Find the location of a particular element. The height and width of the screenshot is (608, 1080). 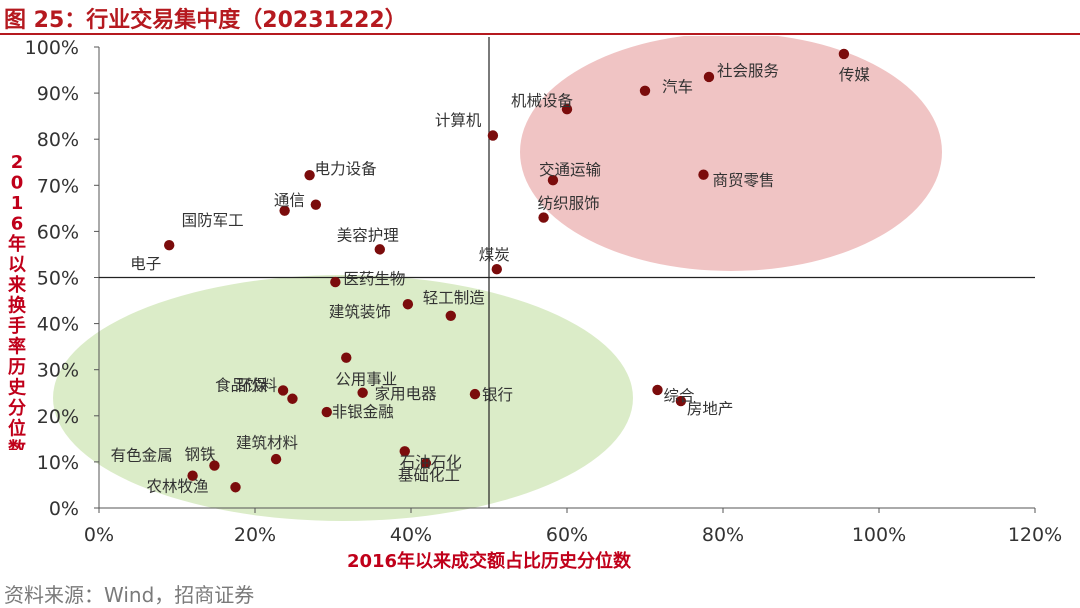

point-label: 食品饮料 is located at coordinates (246, 385).